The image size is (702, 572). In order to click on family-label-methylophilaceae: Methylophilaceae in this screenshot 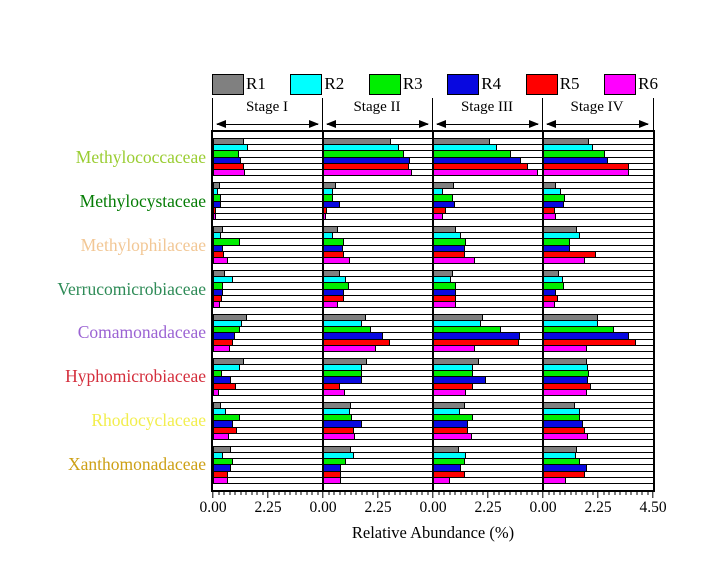, I will do `click(143, 244)`.